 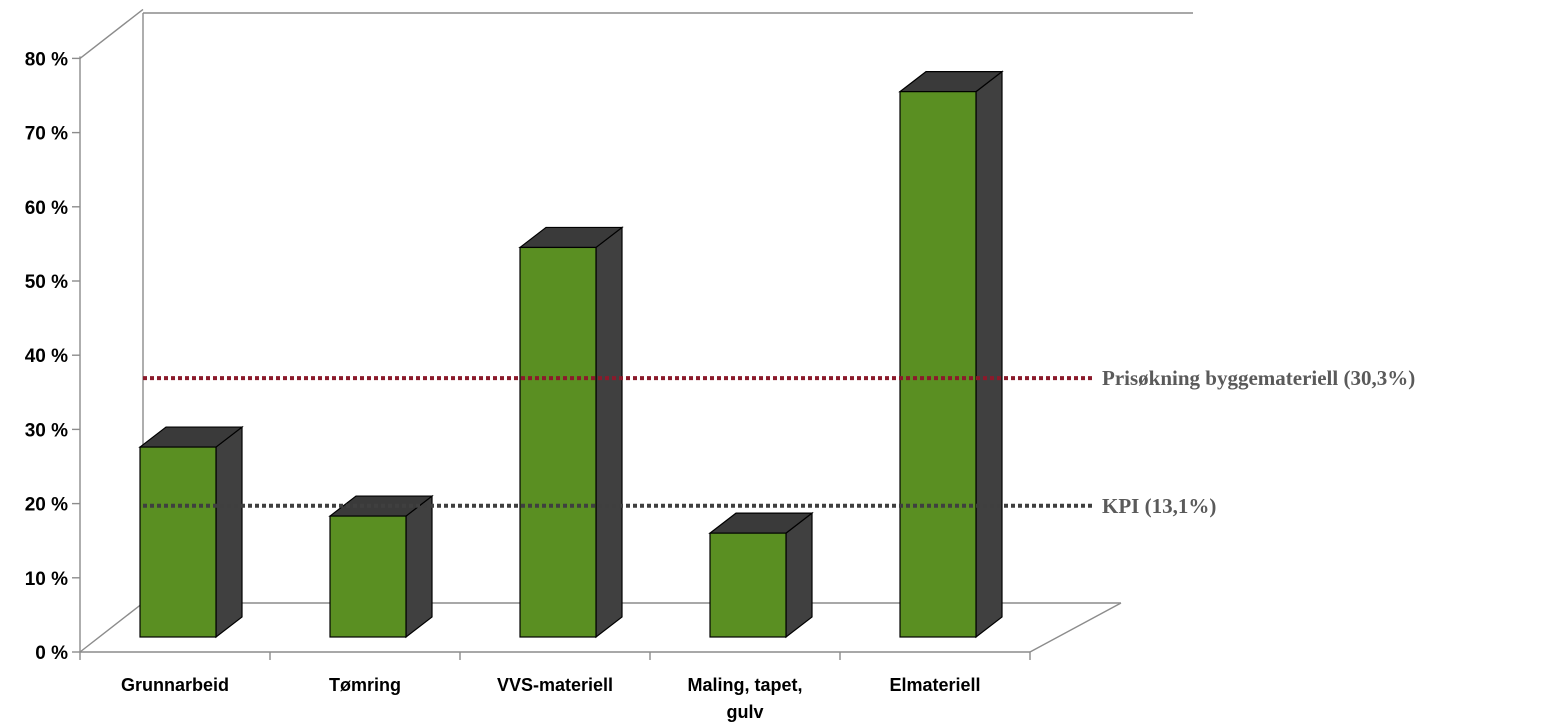 I want to click on floor-left-edge, so click(x=111, y=627).